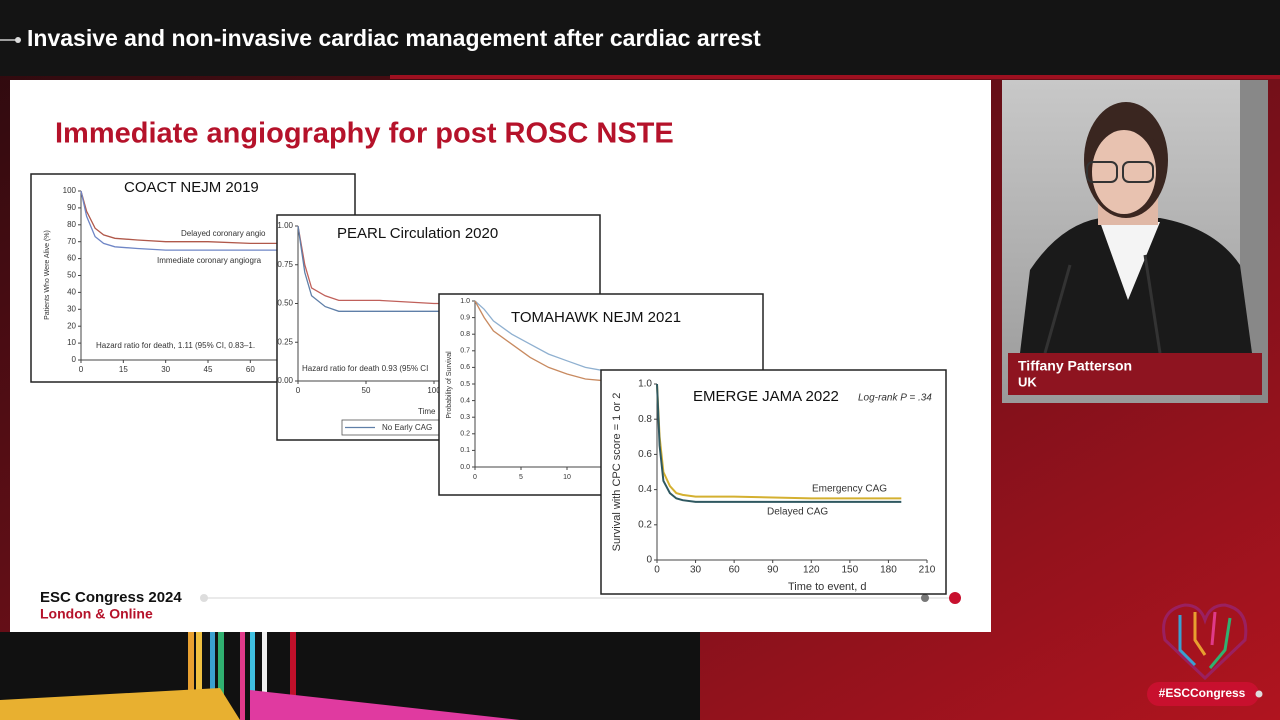 The width and height of the screenshot is (1280, 720). What do you see at coordinates (71, 308) in the screenshot?
I see `y-tick-label: 30` at bounding box center [71, 308].